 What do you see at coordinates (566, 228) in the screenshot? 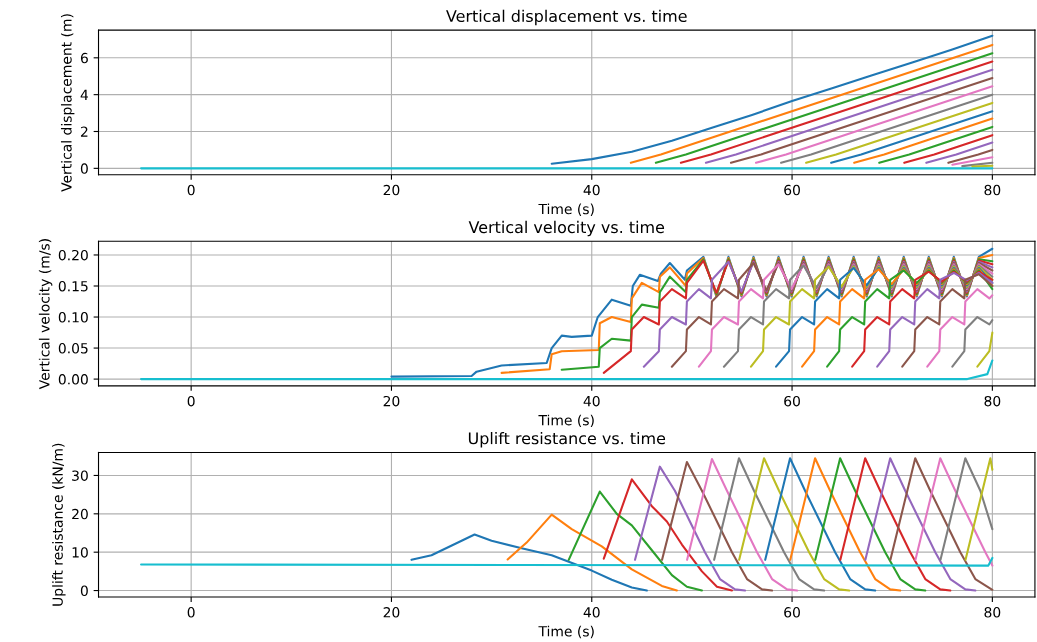
I see `chart-title: Vertical velocity vs. time` at bounding box center [566, 228].